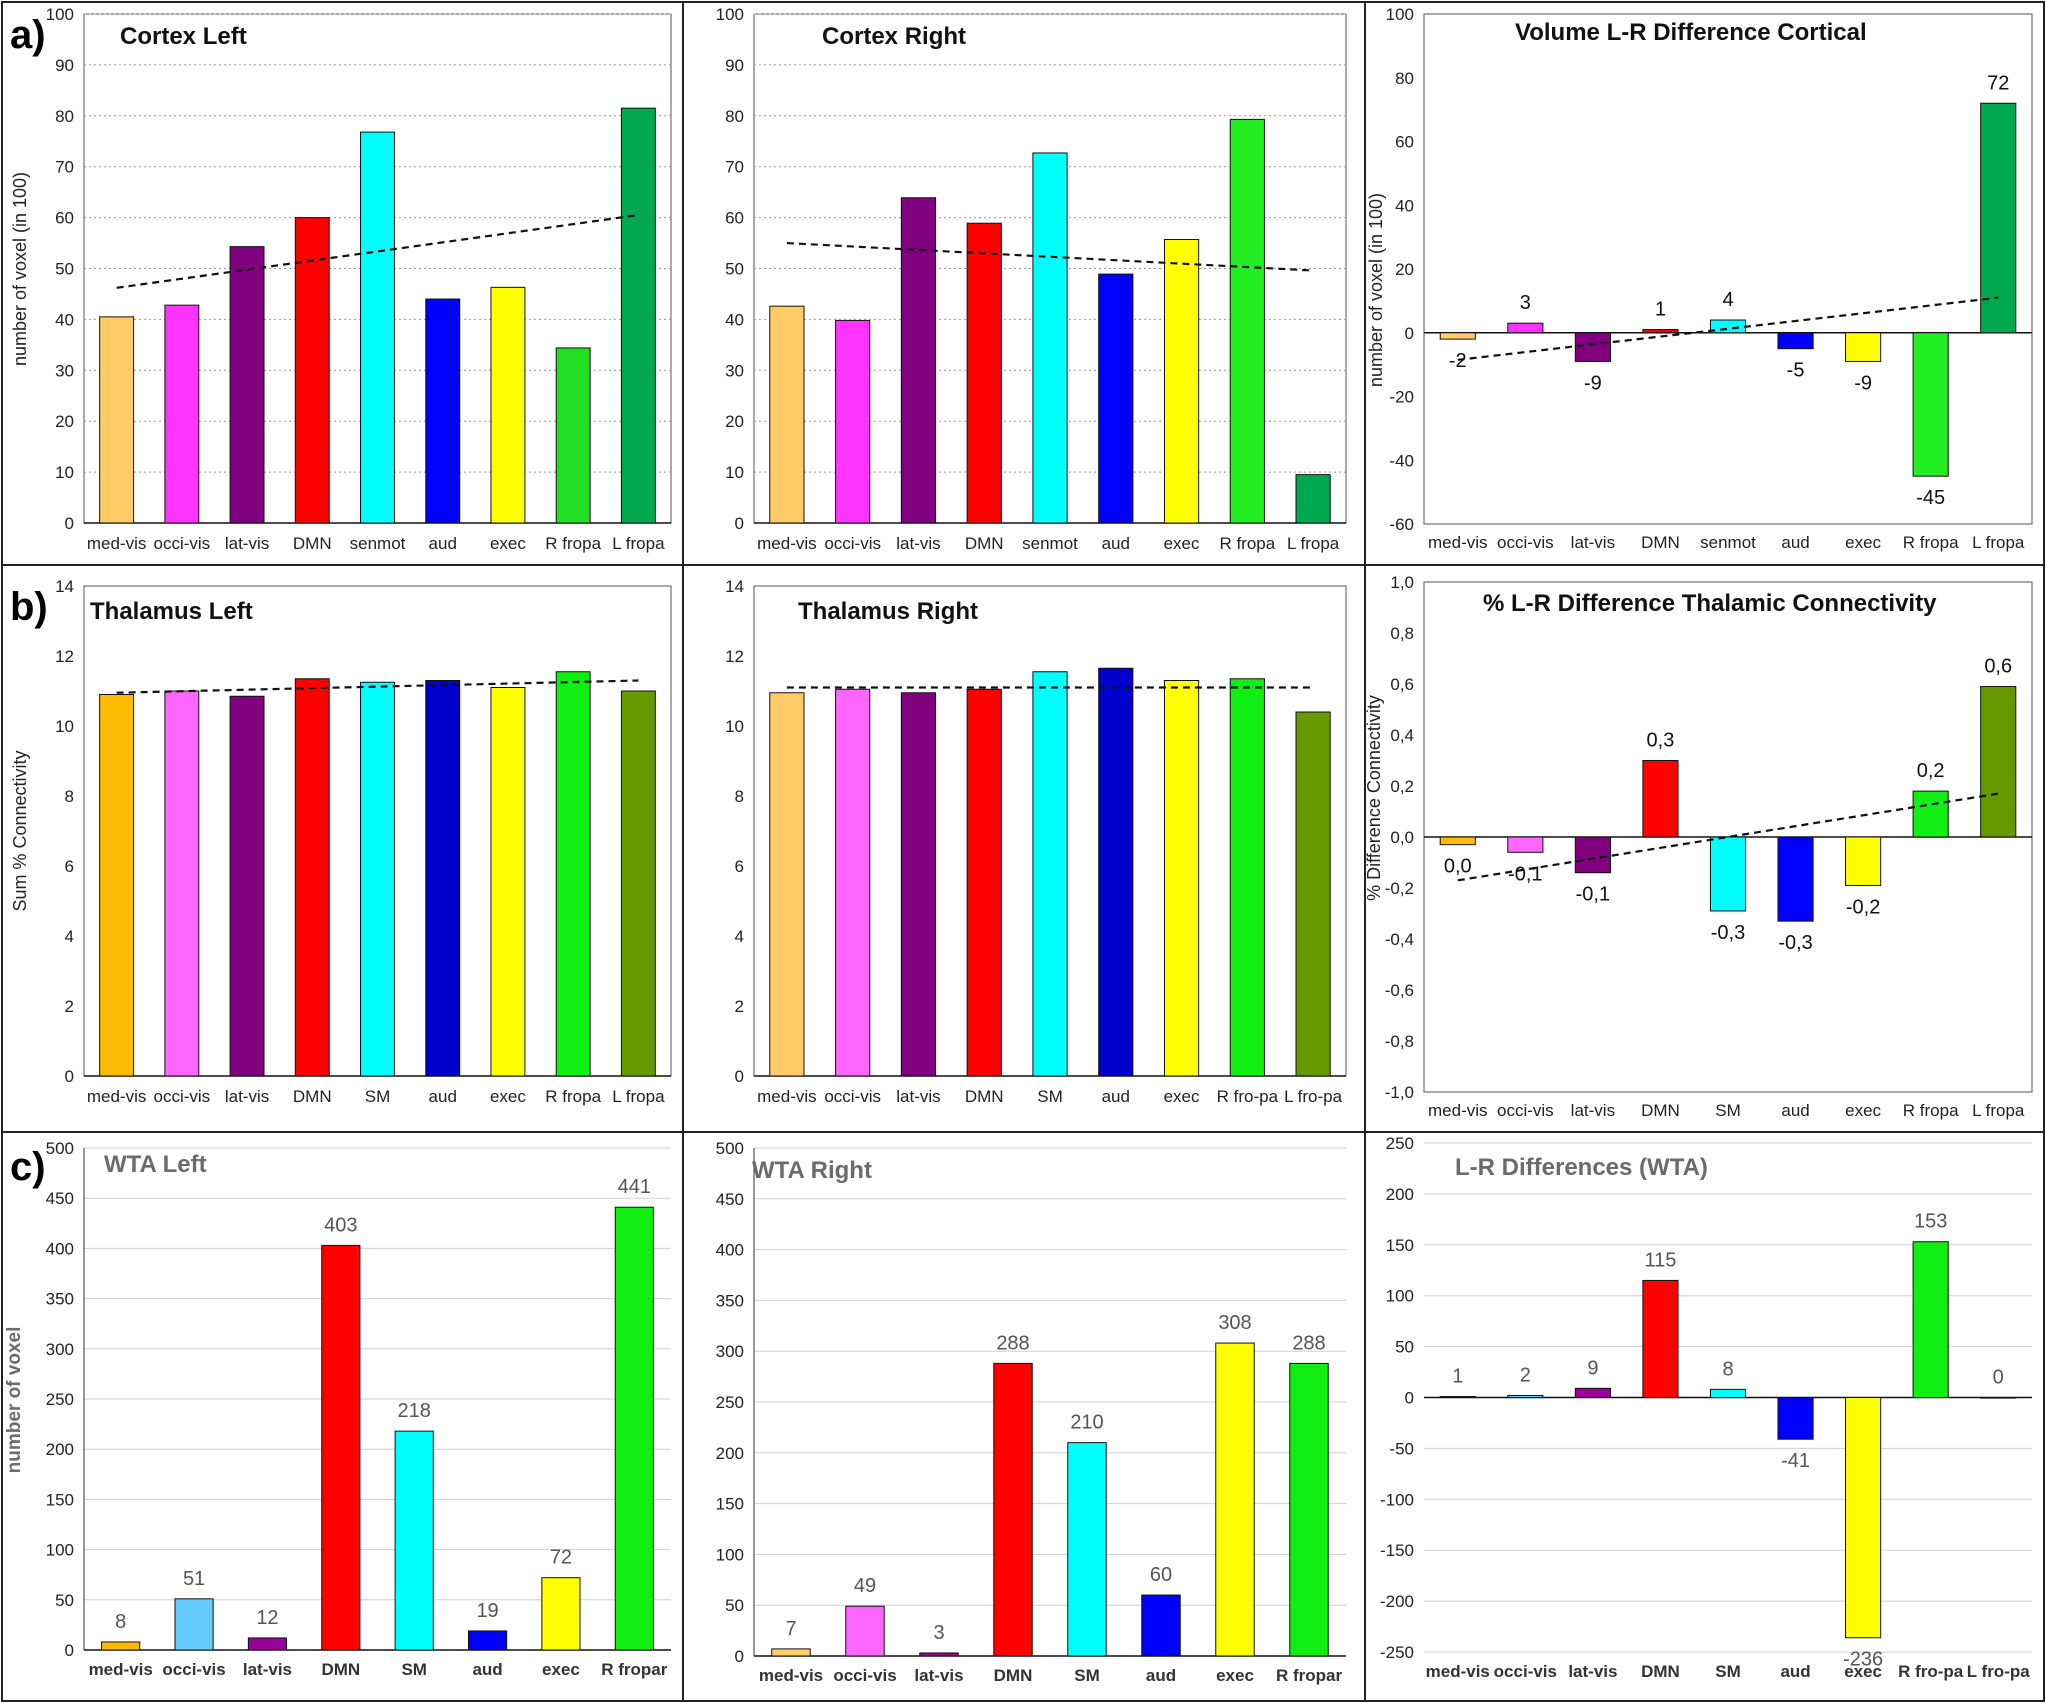 The image size is (2046, 1703). I want to click on y-tick-label: 60, so click(64, 218).